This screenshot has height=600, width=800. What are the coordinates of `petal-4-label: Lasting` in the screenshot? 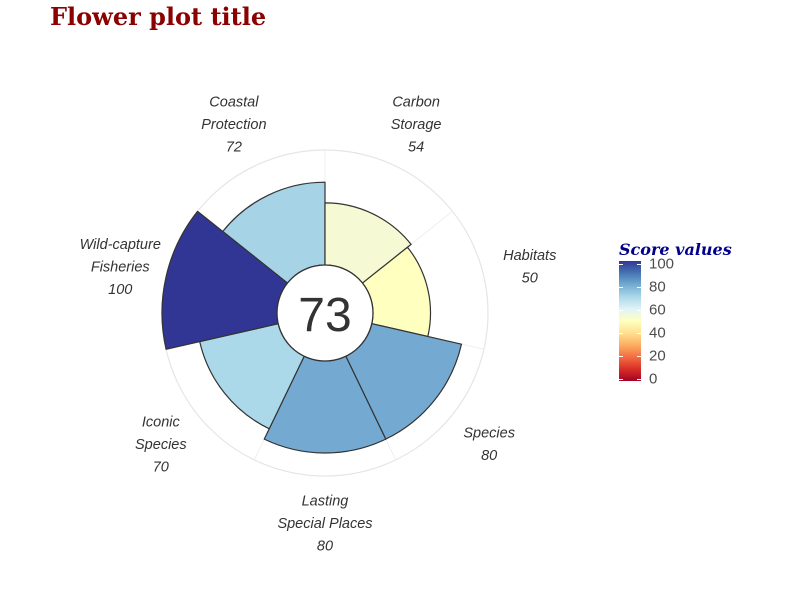 It's located at (325, 502).